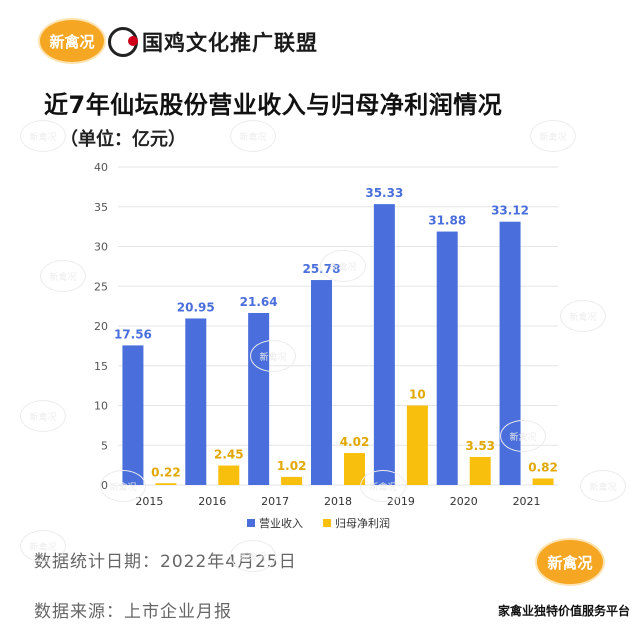 This screenshot has height=639, width=640. I want to click on y-tick-label: 35, so click(101, 207).